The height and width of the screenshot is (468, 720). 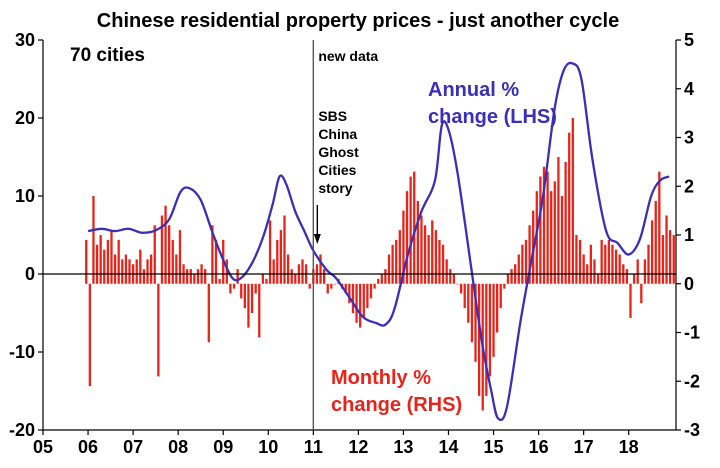 What do you see at coordinates (25, 196) in the screenshot?
I see `left-tick-label: 10` at bounding box center [25, 196].